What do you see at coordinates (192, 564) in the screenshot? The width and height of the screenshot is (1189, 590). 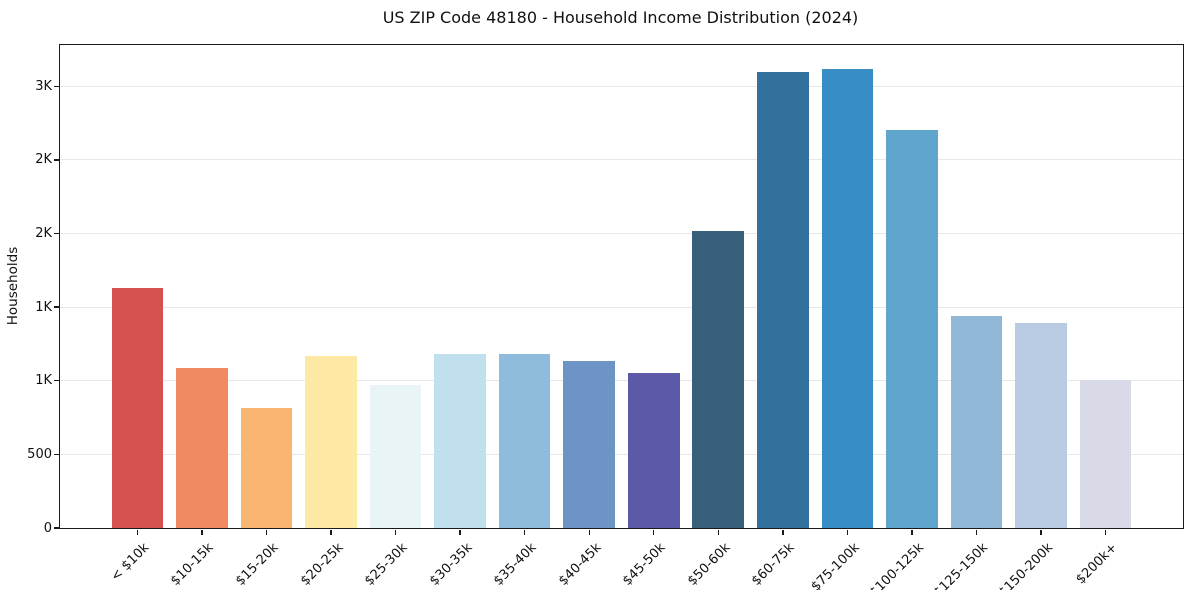 I see `x-tick-label: $10-15k` at bounding box center [192, 564].